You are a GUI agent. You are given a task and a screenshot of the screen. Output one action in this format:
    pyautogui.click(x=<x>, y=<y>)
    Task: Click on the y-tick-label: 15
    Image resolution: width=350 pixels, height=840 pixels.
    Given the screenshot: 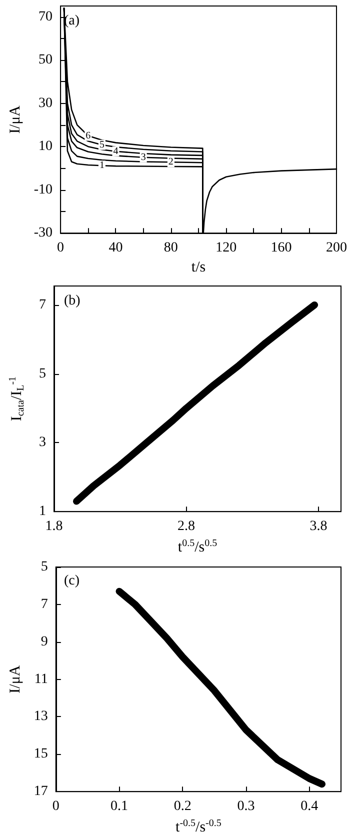 What is the action you would take?
    pyautogui.click(x=41, y=754)
    